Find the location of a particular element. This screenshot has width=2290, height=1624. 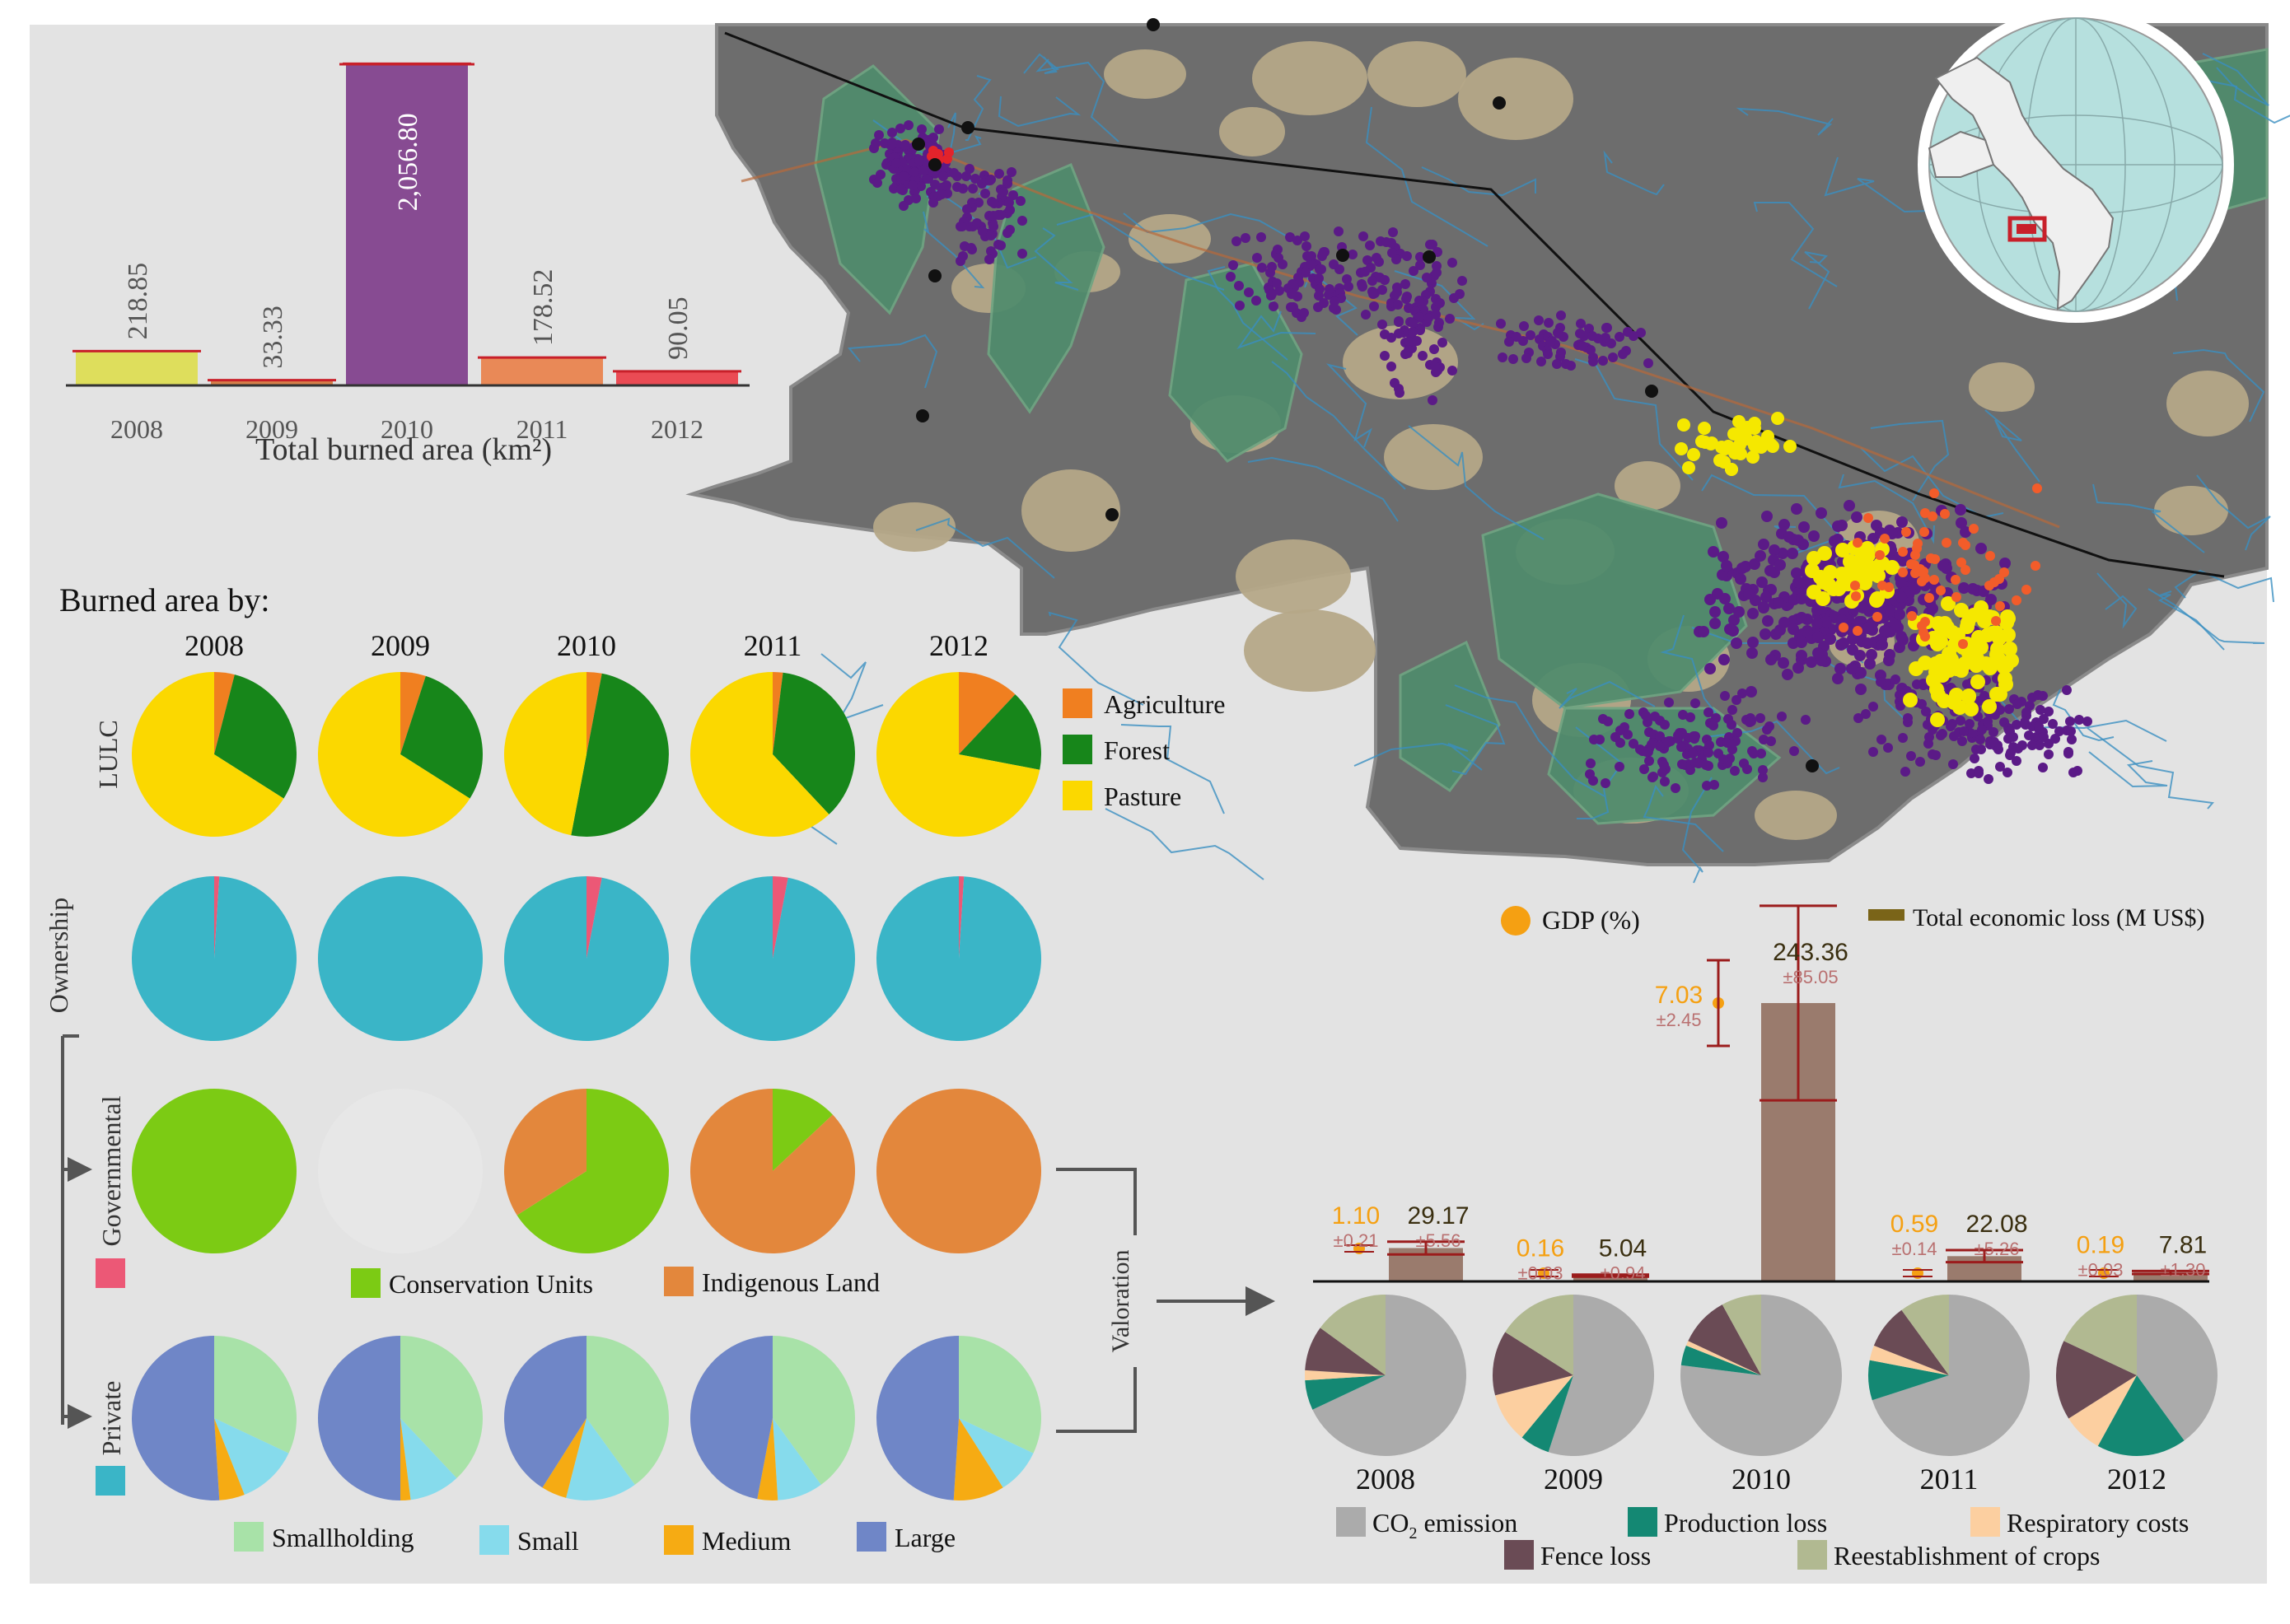

pie-ownership-2012 is located at coordinates (958, 958).